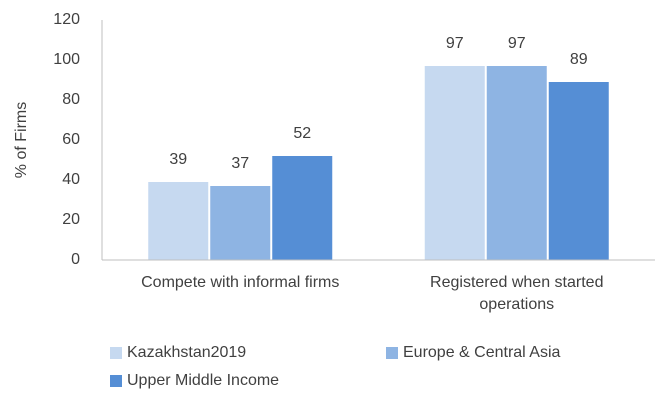 This screenshot has height=400, width=659. Describe the element at coordinates (482, 352) in the screenshot. I see `legend-label: Europe & Central Asia` at that location.